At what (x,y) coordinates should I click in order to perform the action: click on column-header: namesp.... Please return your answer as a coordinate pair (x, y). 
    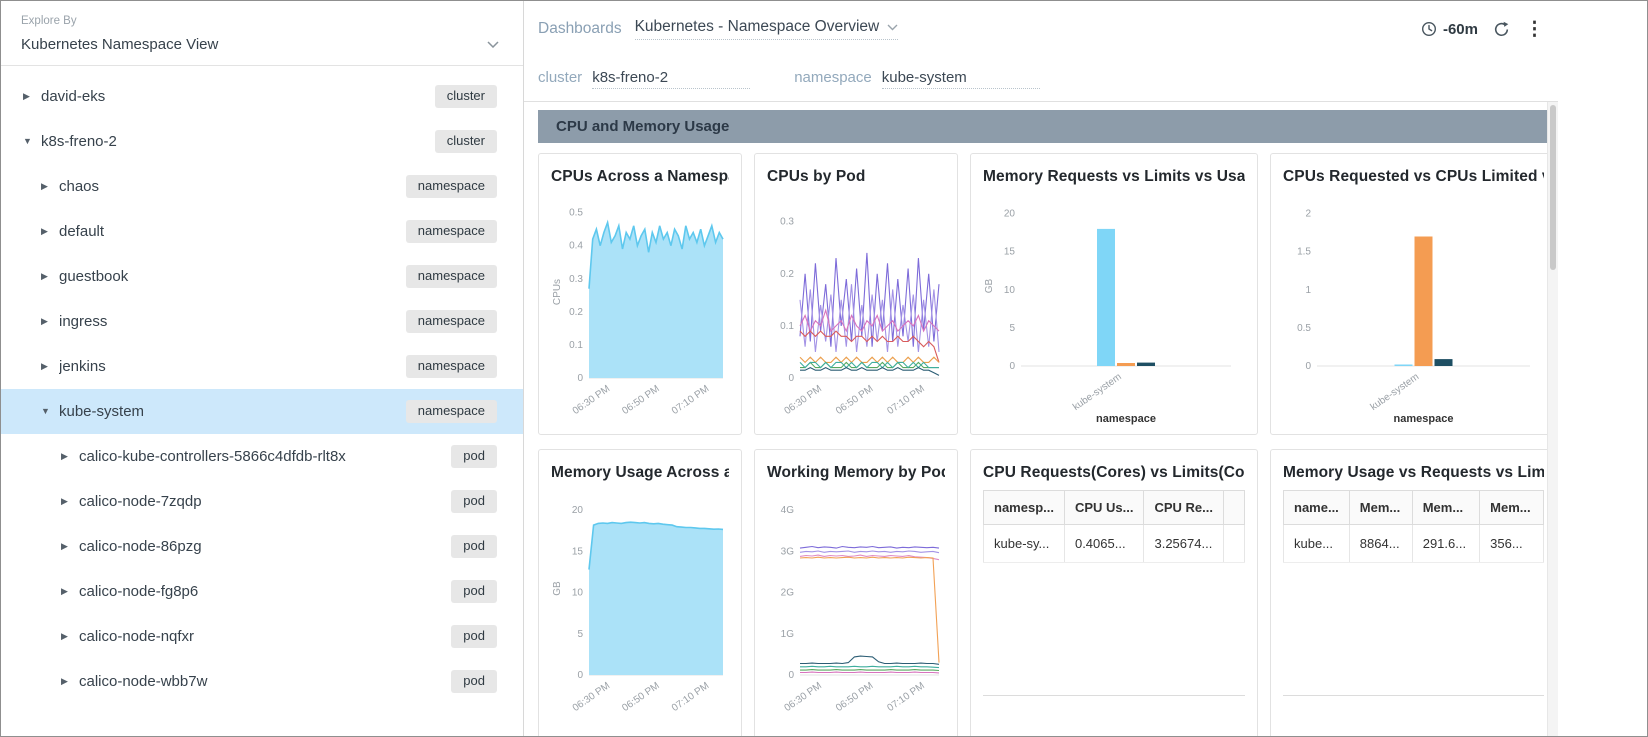
    Looking at the image, I should click on (1024, 507).